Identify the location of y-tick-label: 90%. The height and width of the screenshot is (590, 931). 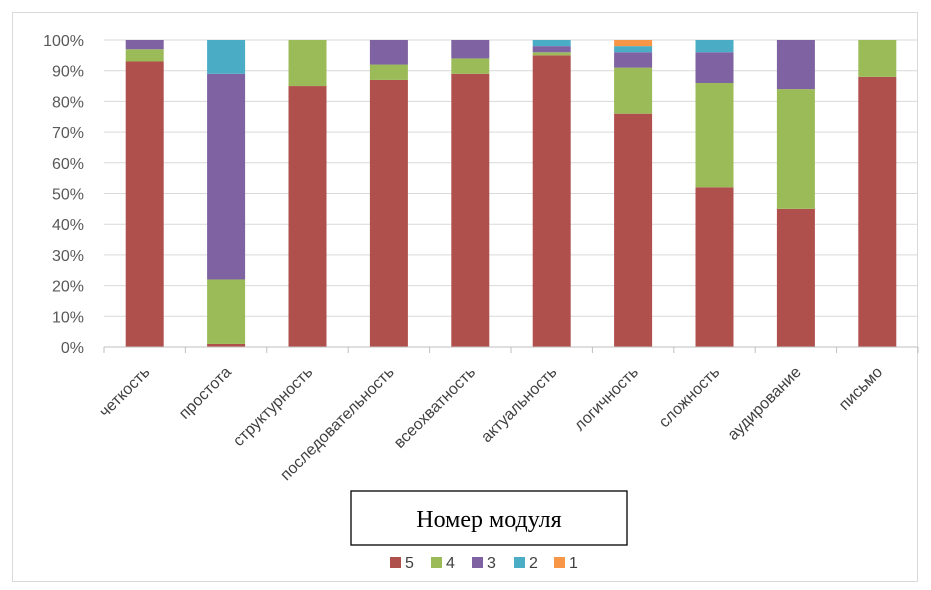
(68, 72).